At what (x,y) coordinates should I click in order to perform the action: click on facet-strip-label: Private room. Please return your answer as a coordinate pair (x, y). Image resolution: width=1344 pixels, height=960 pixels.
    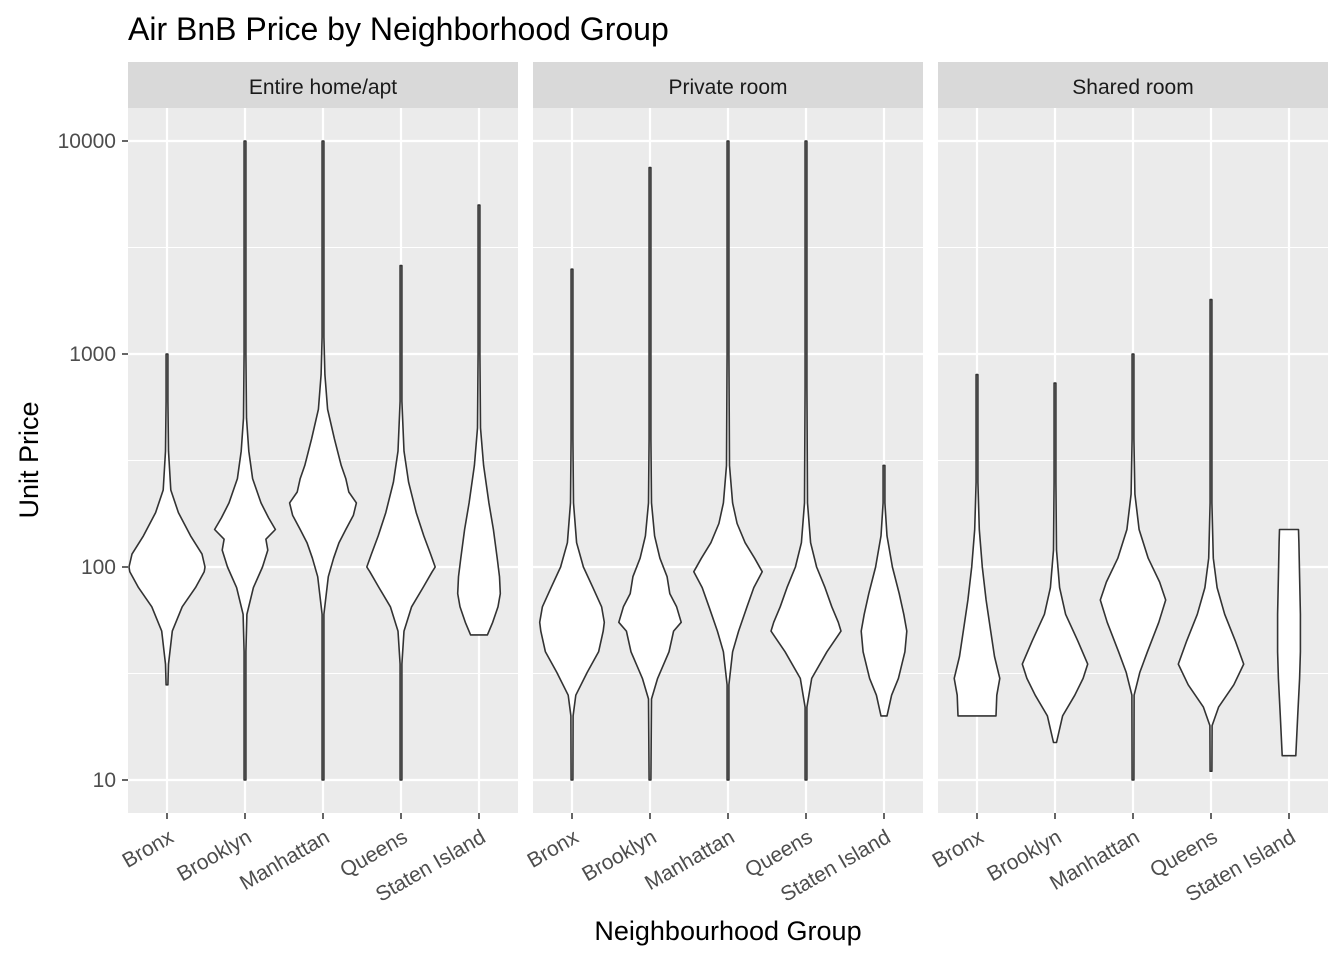
    Looking at the image, I should click on (727, 87).